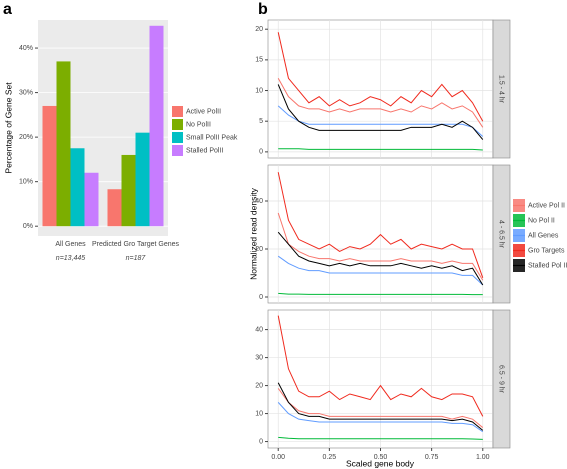  Describe the element at coordinates (26, 92) in the screenshot. I see `y-tick-label: 30%` at that location.